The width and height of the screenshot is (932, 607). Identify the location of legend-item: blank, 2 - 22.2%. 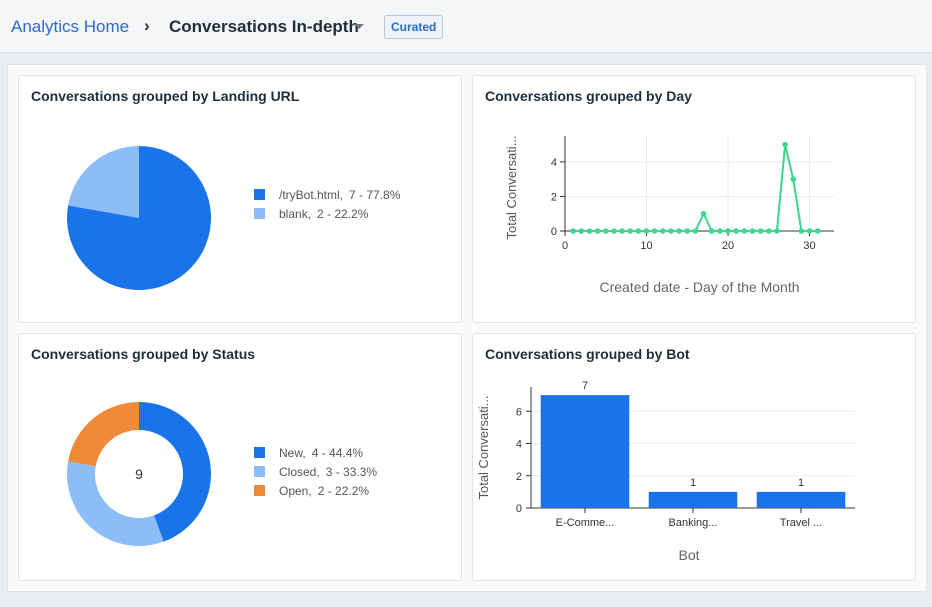
(327, 213).